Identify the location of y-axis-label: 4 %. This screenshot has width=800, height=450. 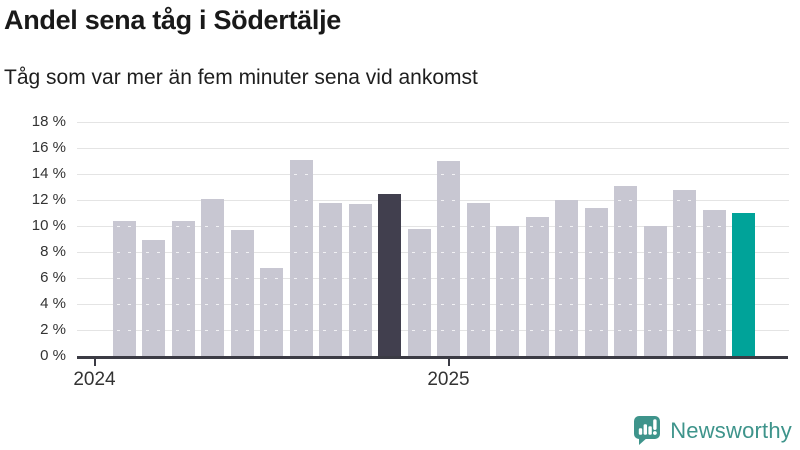
(53, 303).